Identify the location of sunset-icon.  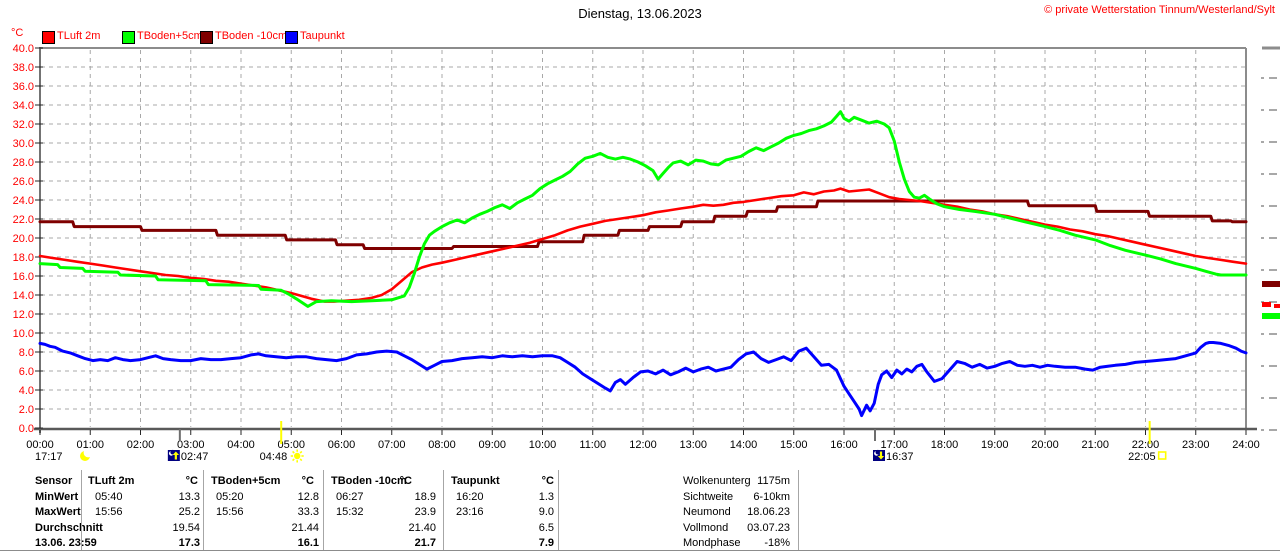
(1162, 455).